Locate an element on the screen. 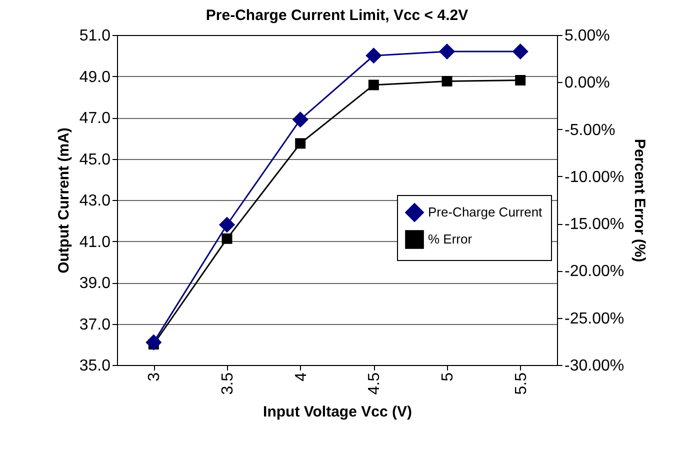 Image resolution: width=693 pixels, height=470 pixels. y-tick-label: 41.0 is located at coordinates (95, 242).